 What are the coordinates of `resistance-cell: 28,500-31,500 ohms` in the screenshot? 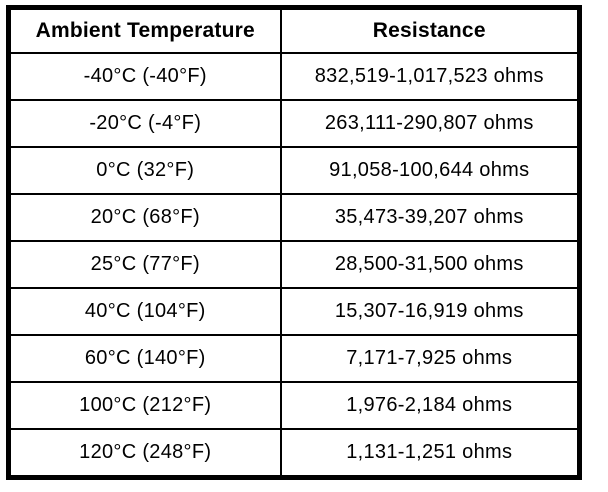 It's located at (430, 264).